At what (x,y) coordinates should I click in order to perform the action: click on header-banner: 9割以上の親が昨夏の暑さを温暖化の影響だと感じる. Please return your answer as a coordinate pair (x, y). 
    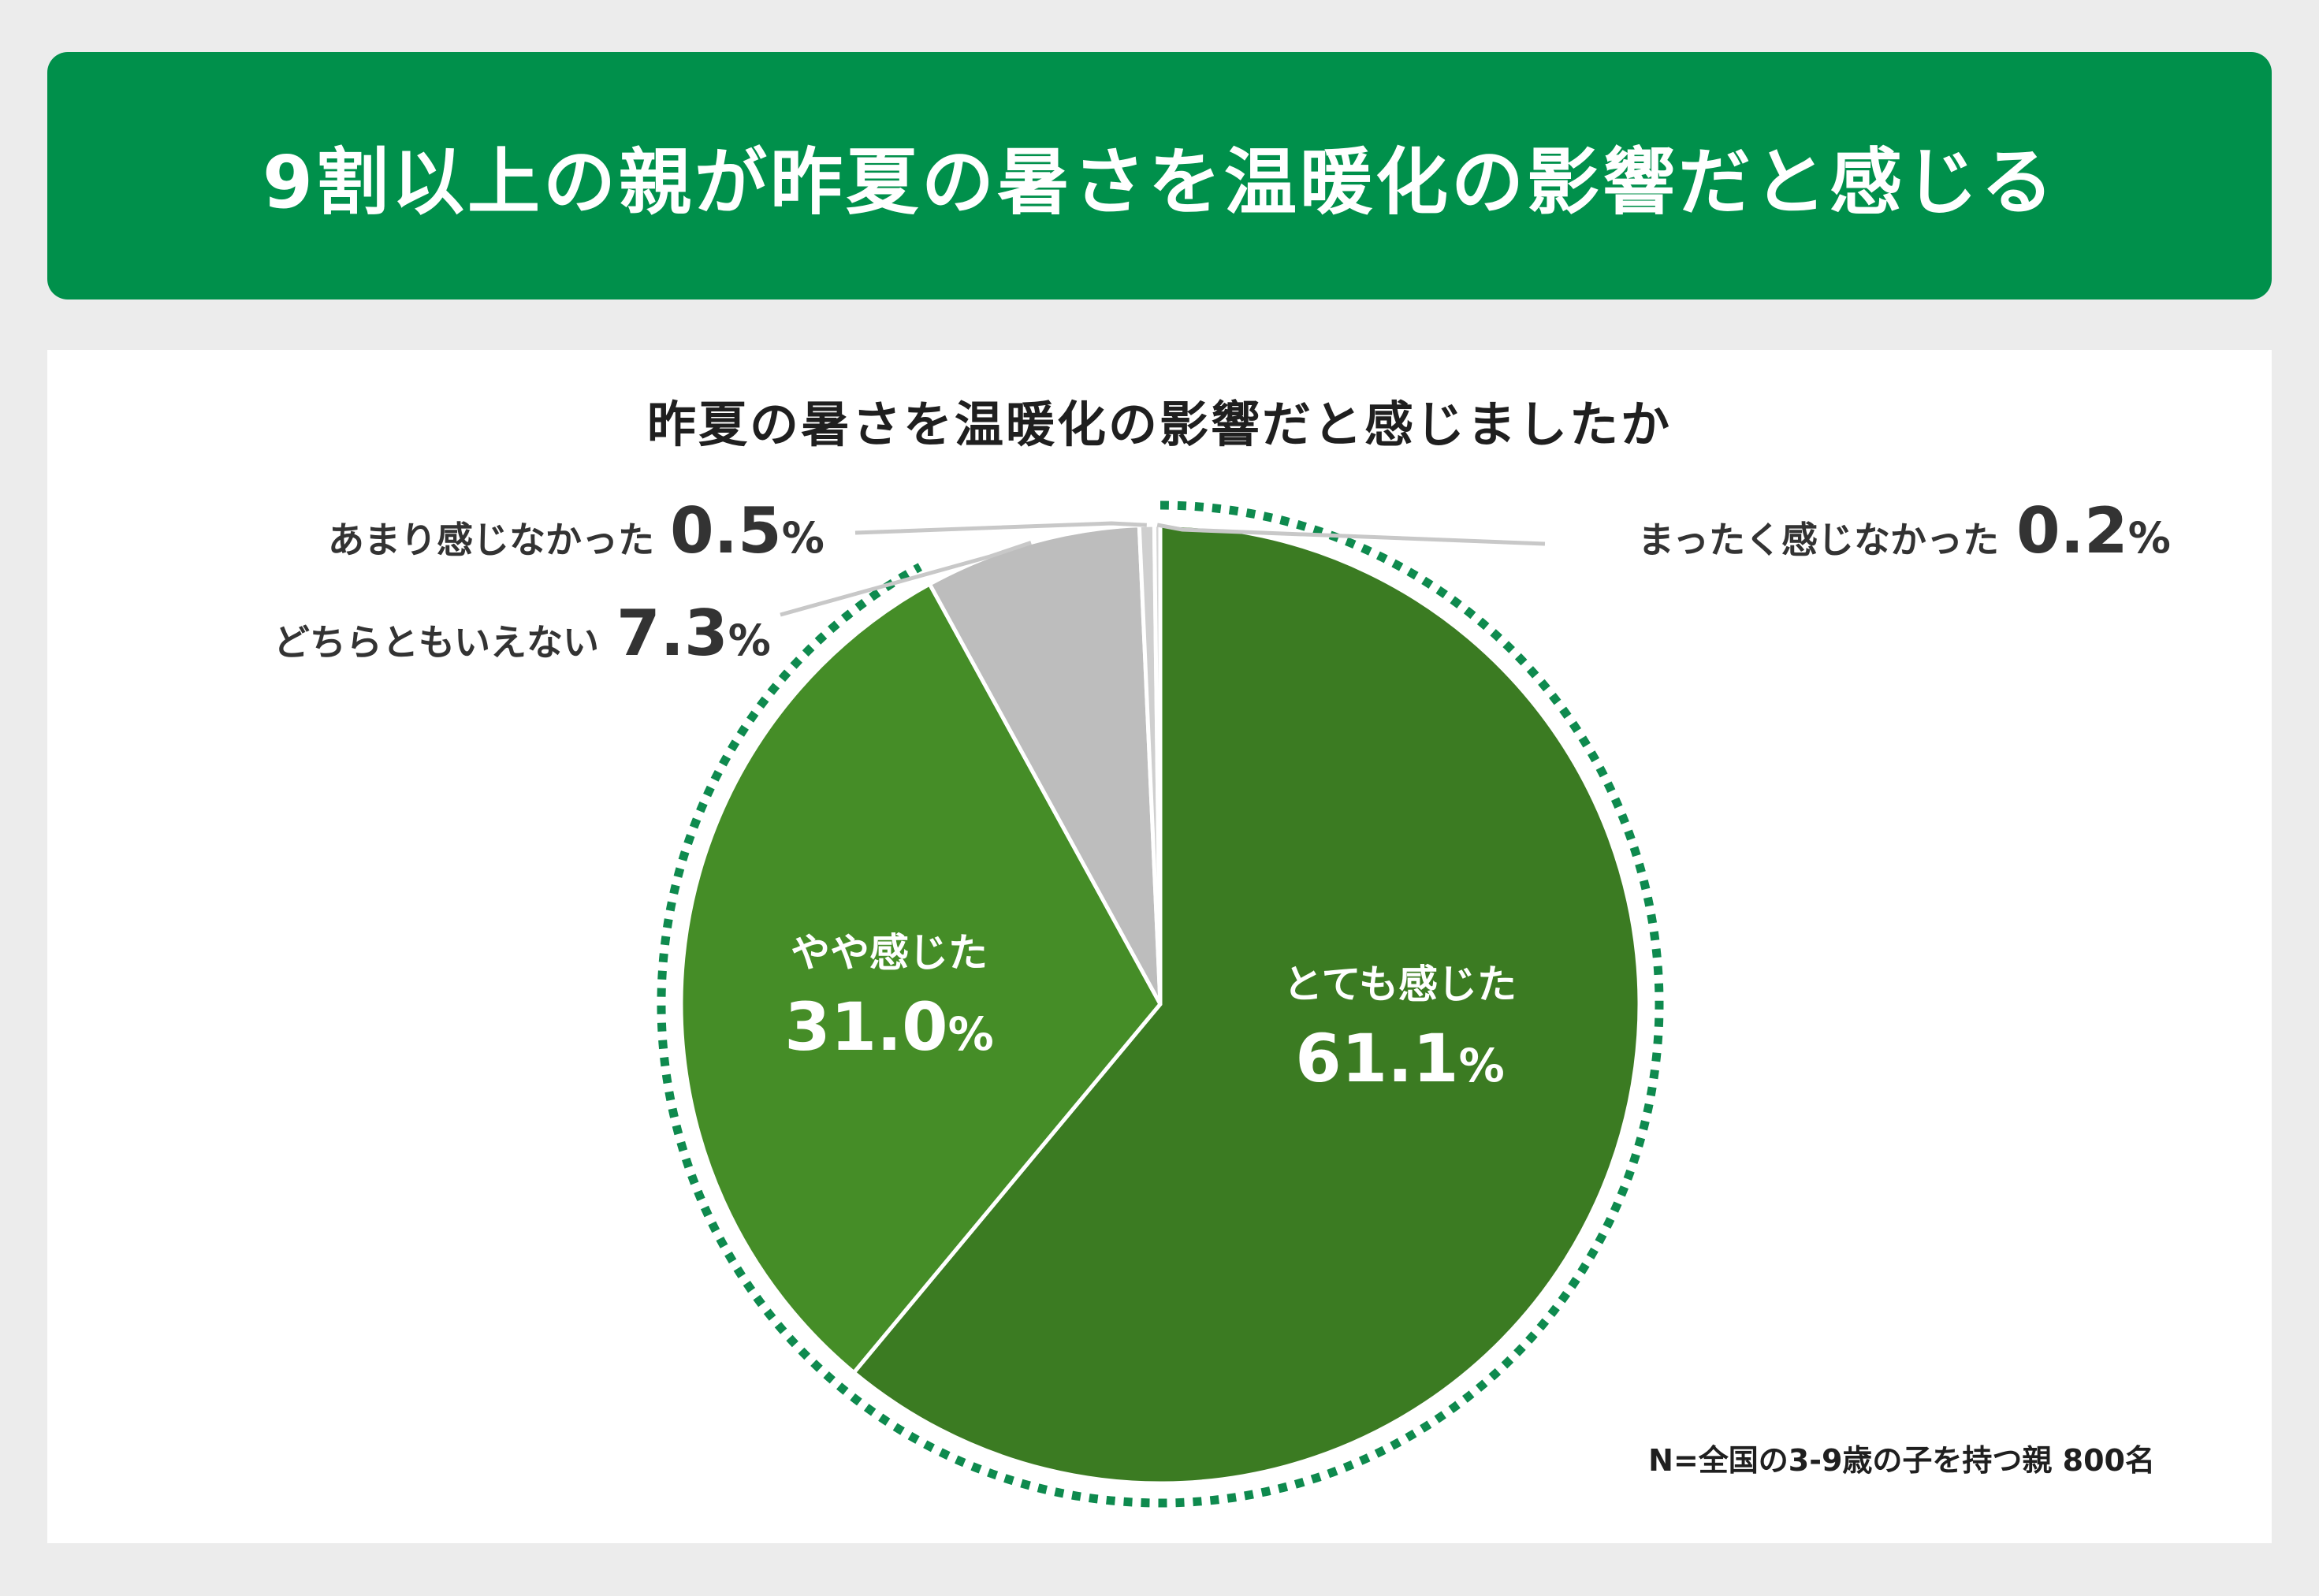
    Looking at the image, I should click on (1159, 175).